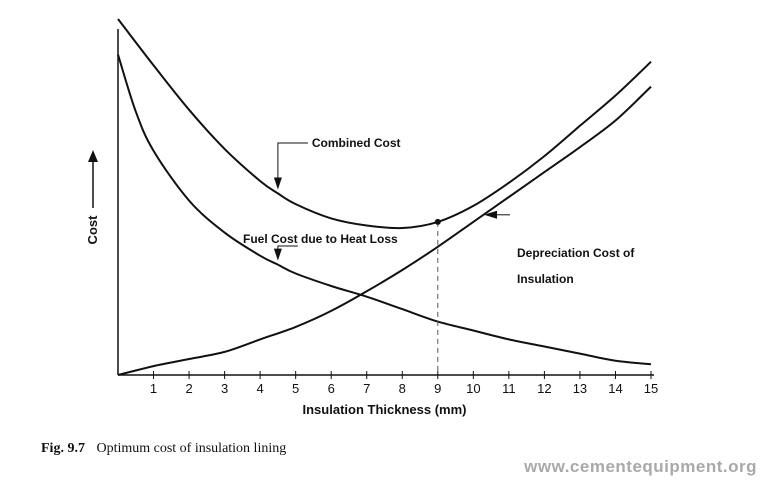 The width and height of the screenshot is (763, 483). What do you see at coordinates (509, 388) in the screenshot?
I see `x-tick-label: 11` at bounding box center [509, 388].